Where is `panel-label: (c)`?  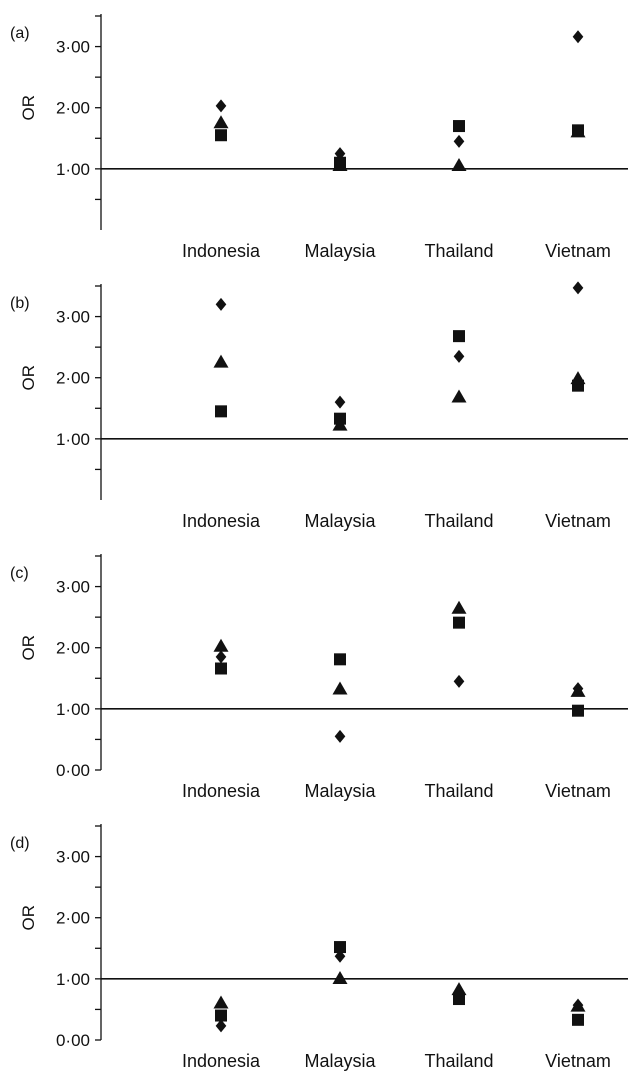 panel-label: (c) is located at coordinates (19, 573).